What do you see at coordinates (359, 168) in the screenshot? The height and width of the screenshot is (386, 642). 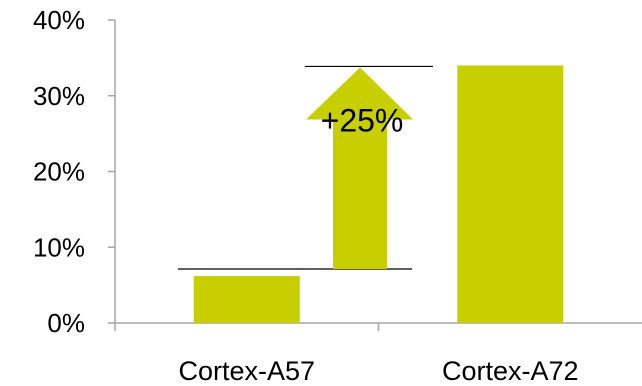 I see `up-arrow-icon` at bounding box center [359, 168].